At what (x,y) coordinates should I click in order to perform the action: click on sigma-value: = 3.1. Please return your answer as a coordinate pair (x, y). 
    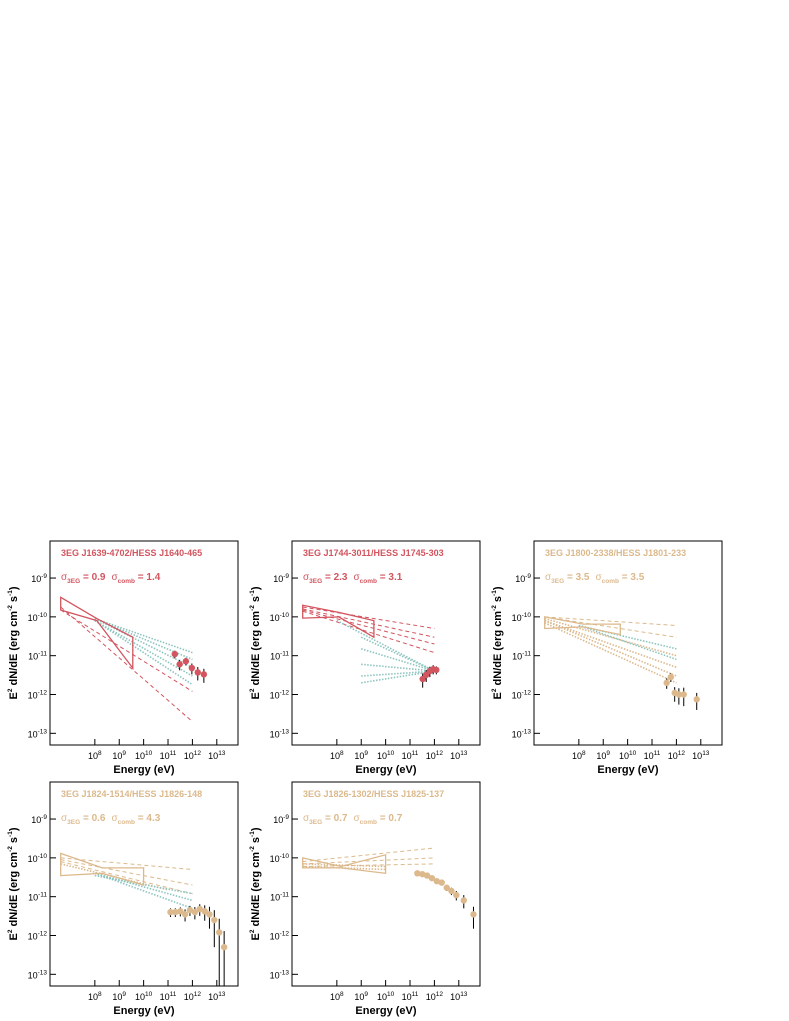
    Looking at the image, I should click on (390, 577).